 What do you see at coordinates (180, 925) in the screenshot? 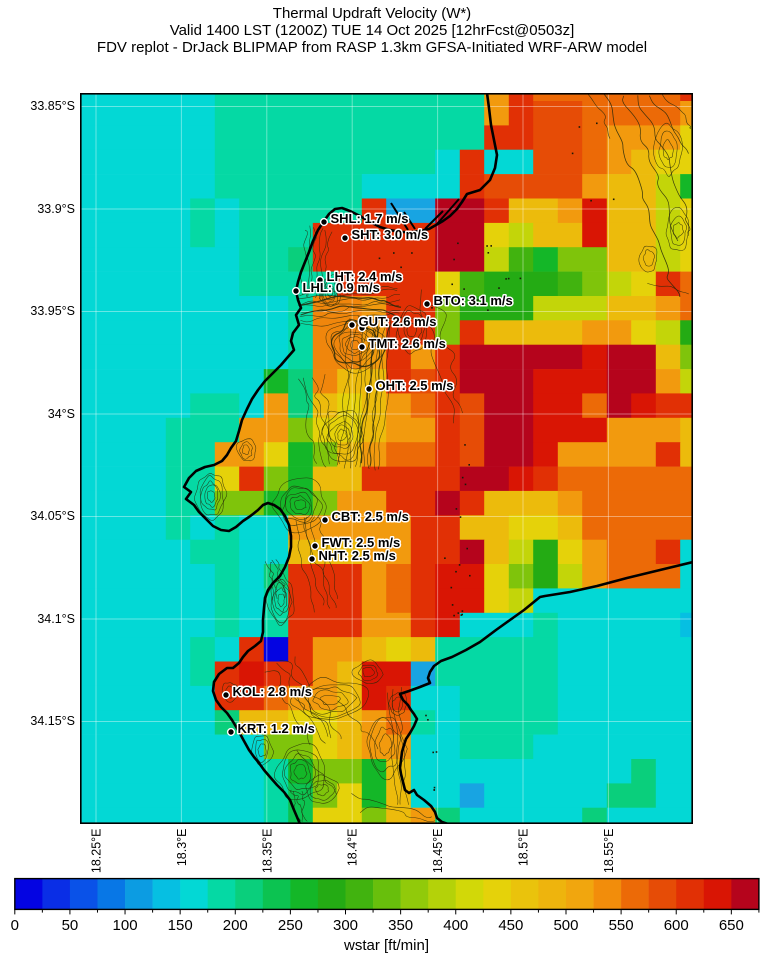
I see `svg-text: 150` at bounding box center [180, 925].